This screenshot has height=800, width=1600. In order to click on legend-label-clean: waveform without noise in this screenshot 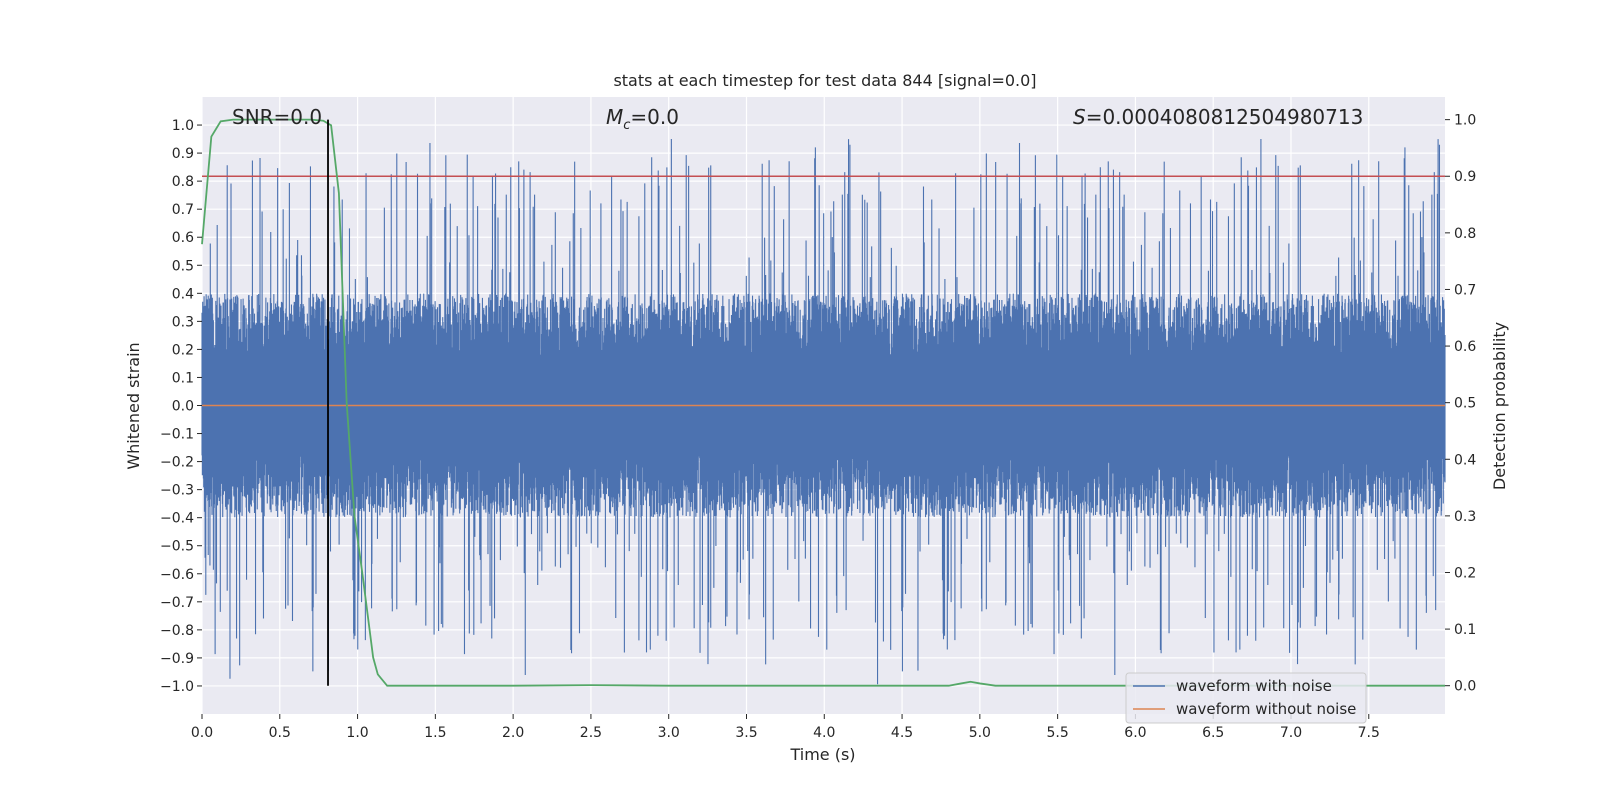, I will do `click(1266, 709)`.